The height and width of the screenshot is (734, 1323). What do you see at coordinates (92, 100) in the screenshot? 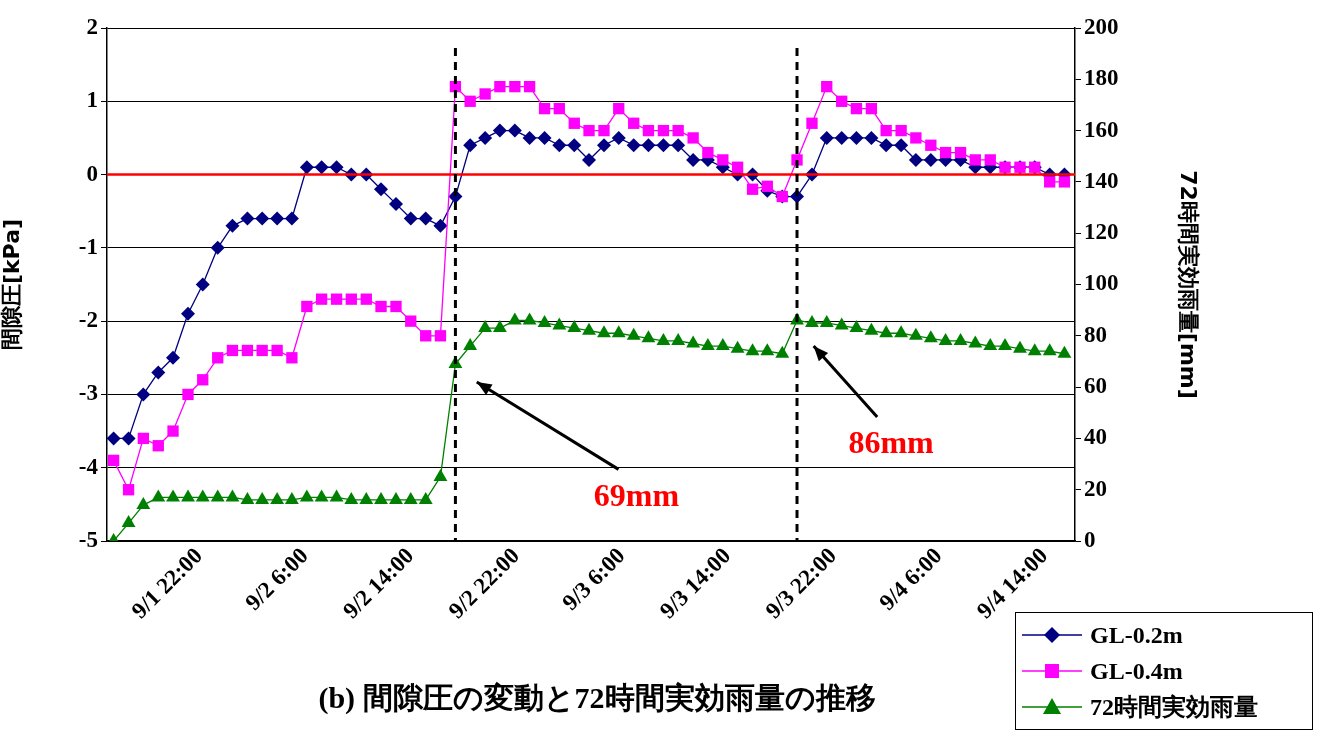
I see `y-tick-label: 1` at bounding box center [92, 100].